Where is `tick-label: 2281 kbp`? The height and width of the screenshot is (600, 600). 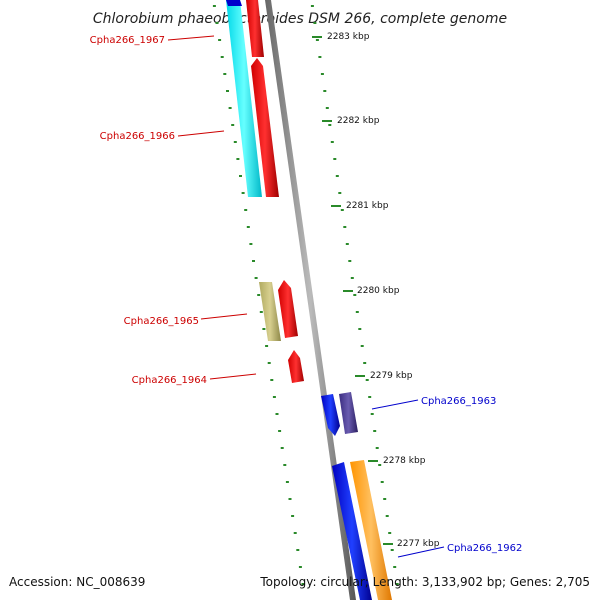 tick-label: 2281 kbp is located at coordinates (367, 206).